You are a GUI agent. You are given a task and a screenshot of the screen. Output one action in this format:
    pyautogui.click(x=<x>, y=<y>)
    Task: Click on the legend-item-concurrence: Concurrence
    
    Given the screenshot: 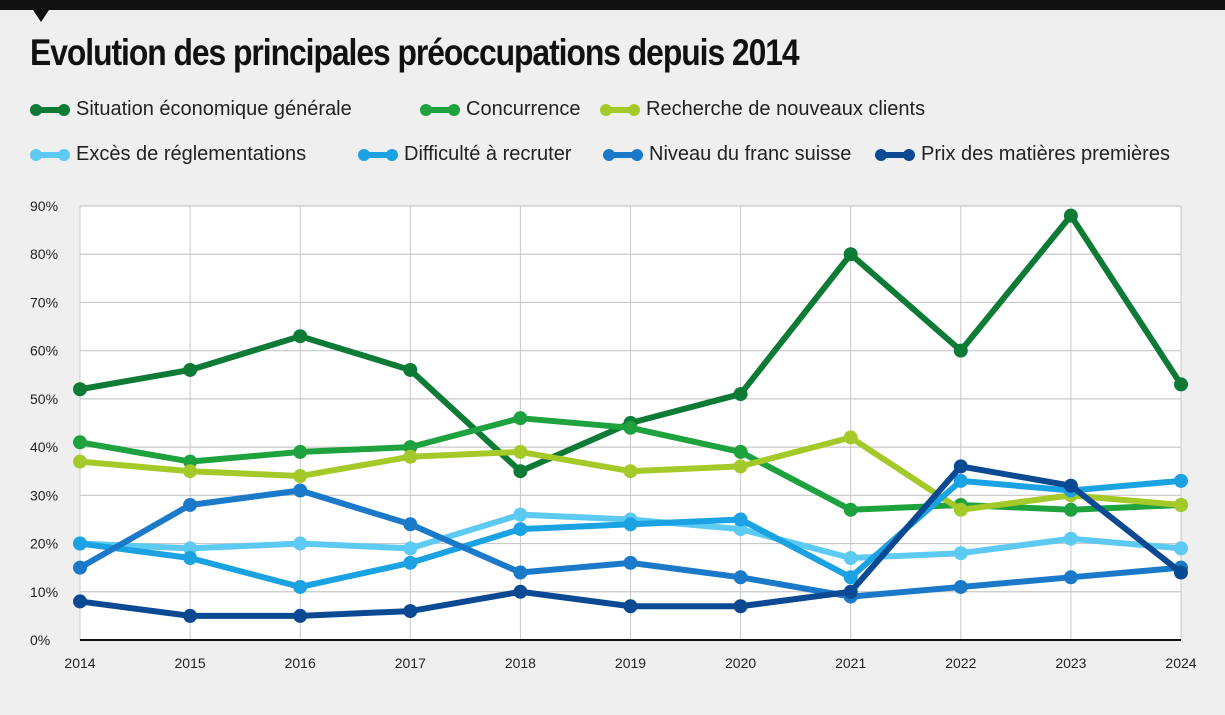 What is the action you would take?
    pyautogui.click(x=499, y=109)
    